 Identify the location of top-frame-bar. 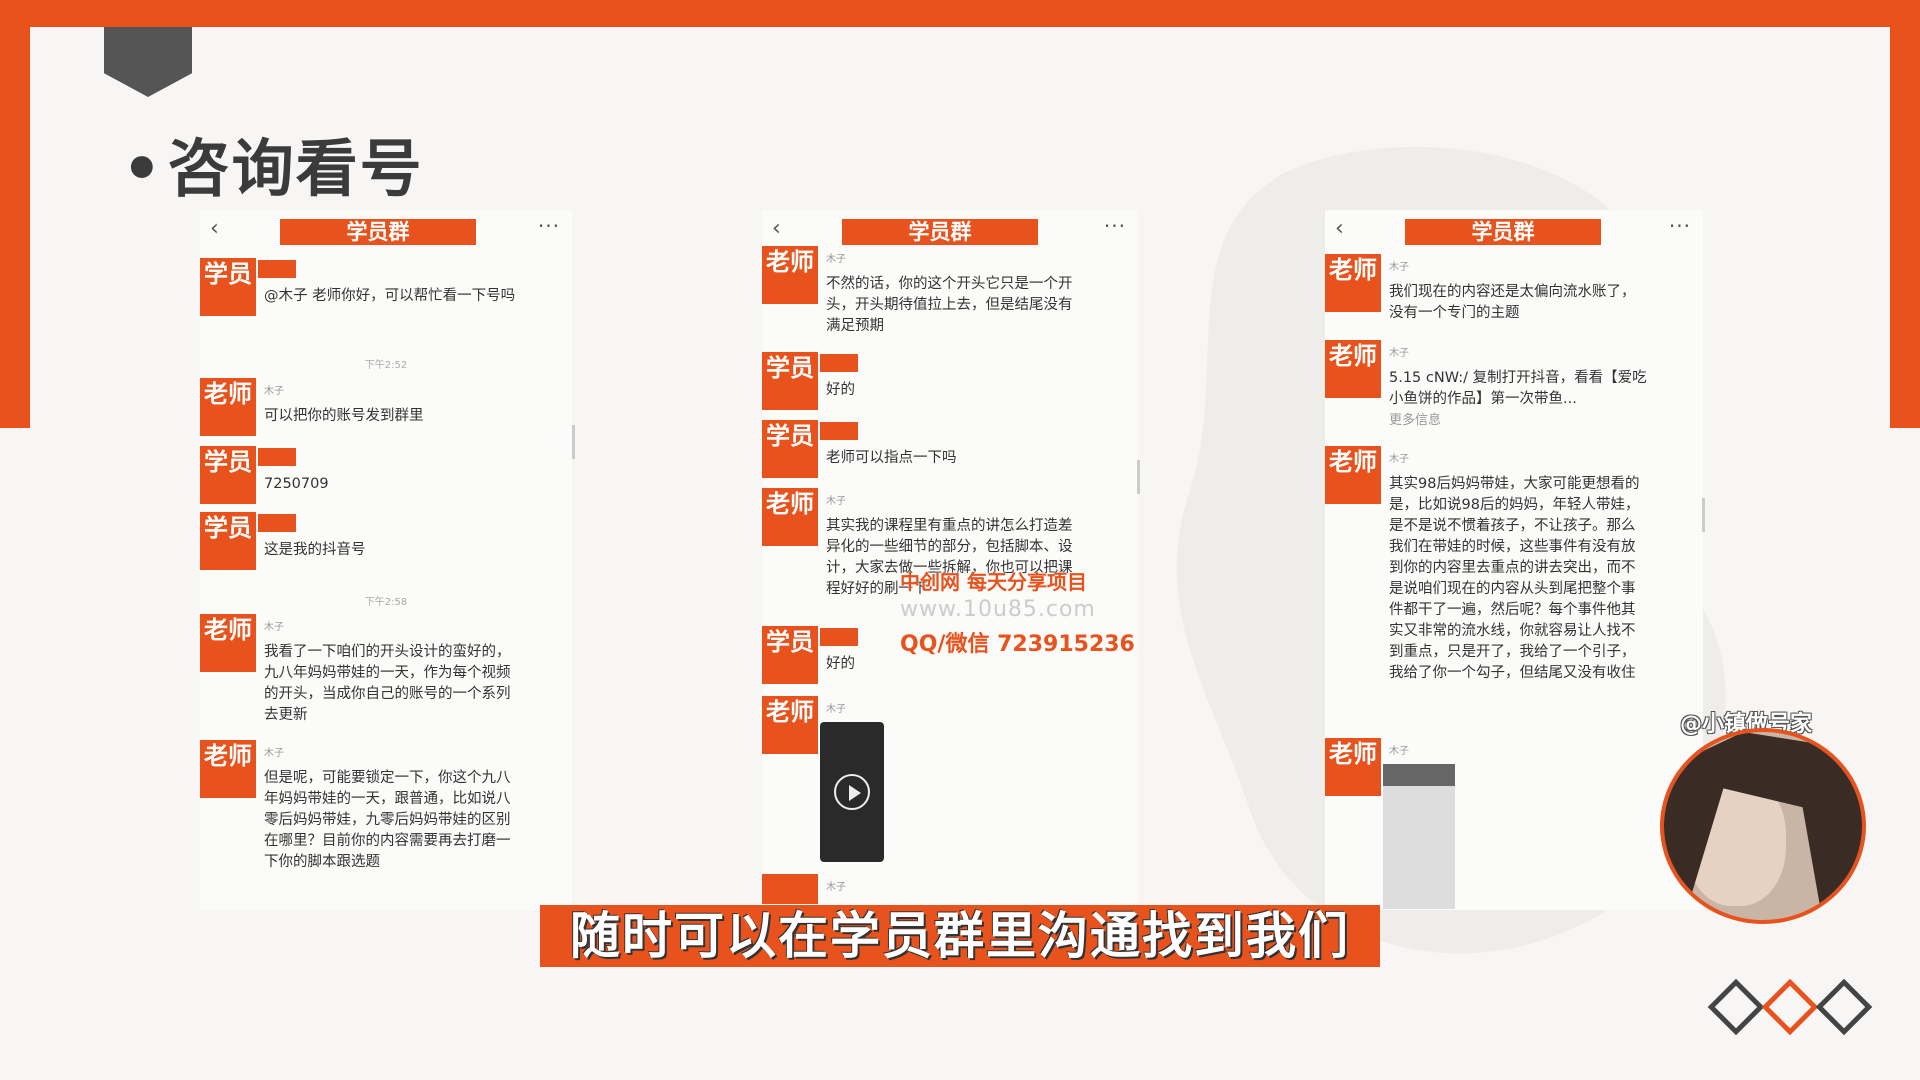
(960, 13).